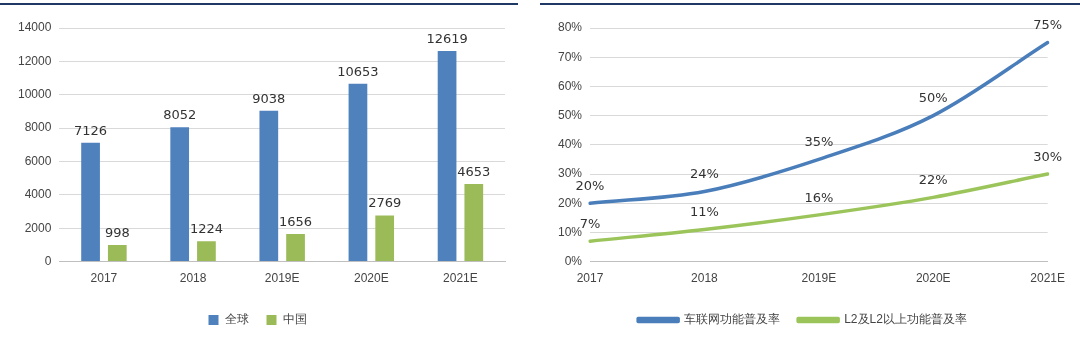 The height and width of the screenshot is (346, 1080). Describe the element at coordinates (117, 232) in the screenshot. I see `data-label: 998` at that location.